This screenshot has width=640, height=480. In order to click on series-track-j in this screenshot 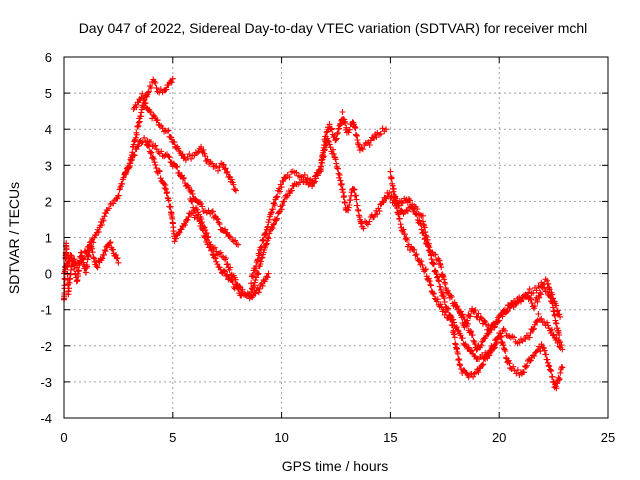, I will do `click(493, 305)`.